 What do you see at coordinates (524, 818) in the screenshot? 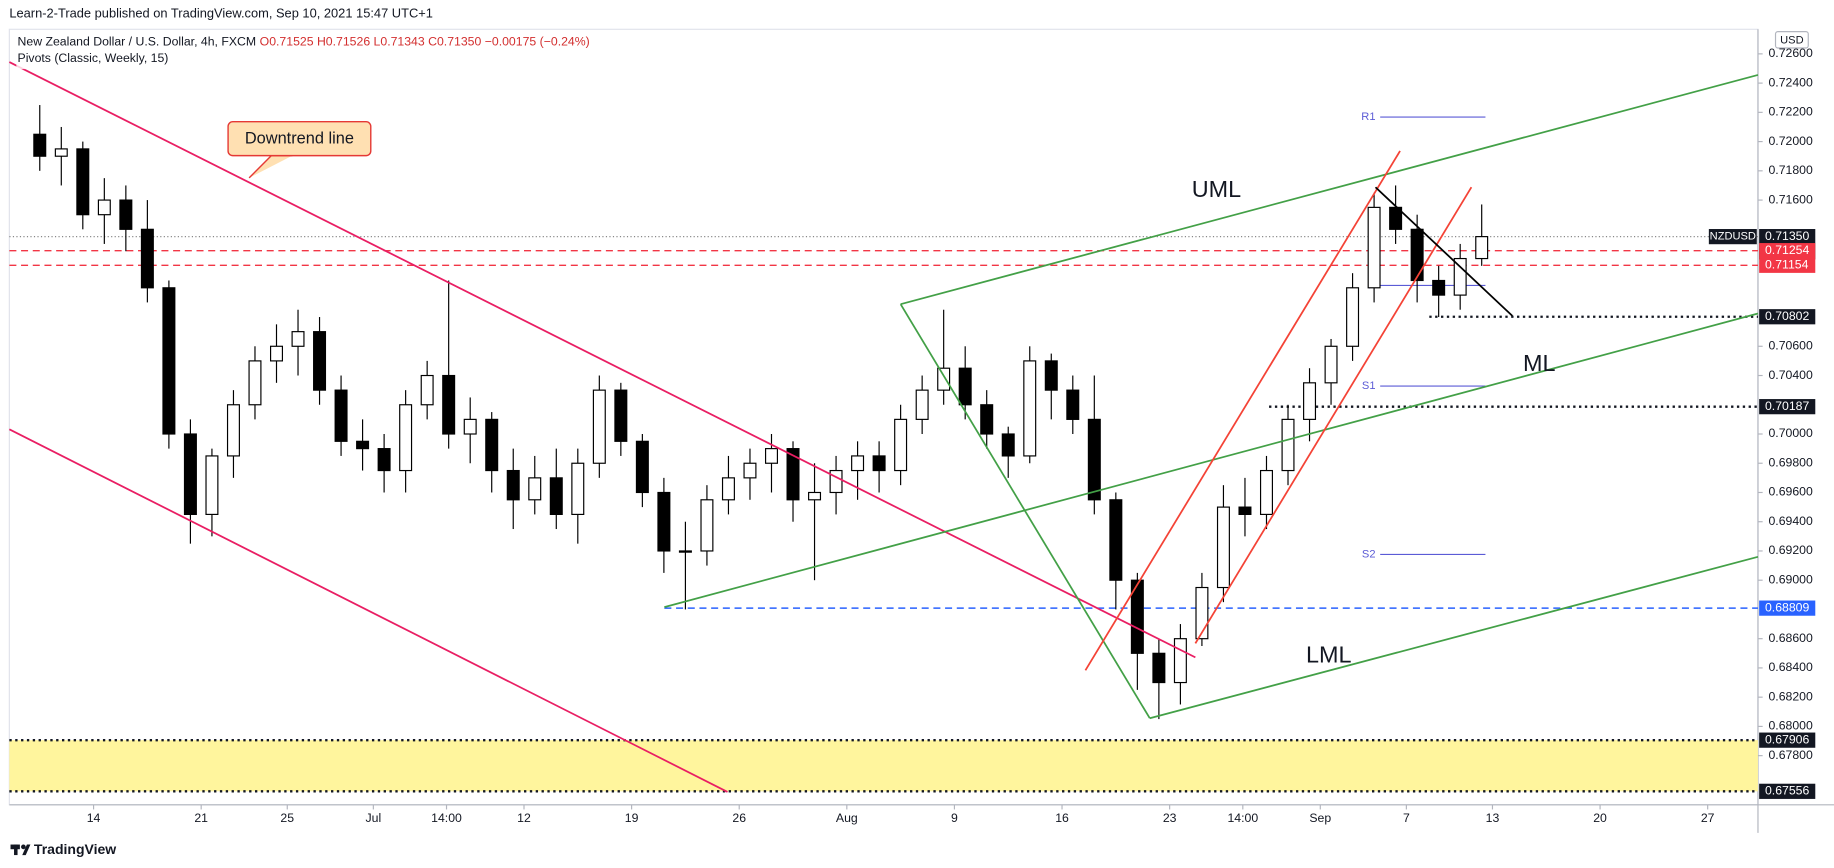
I see `x-tick-label: 12` at bounding box center [524, 818].